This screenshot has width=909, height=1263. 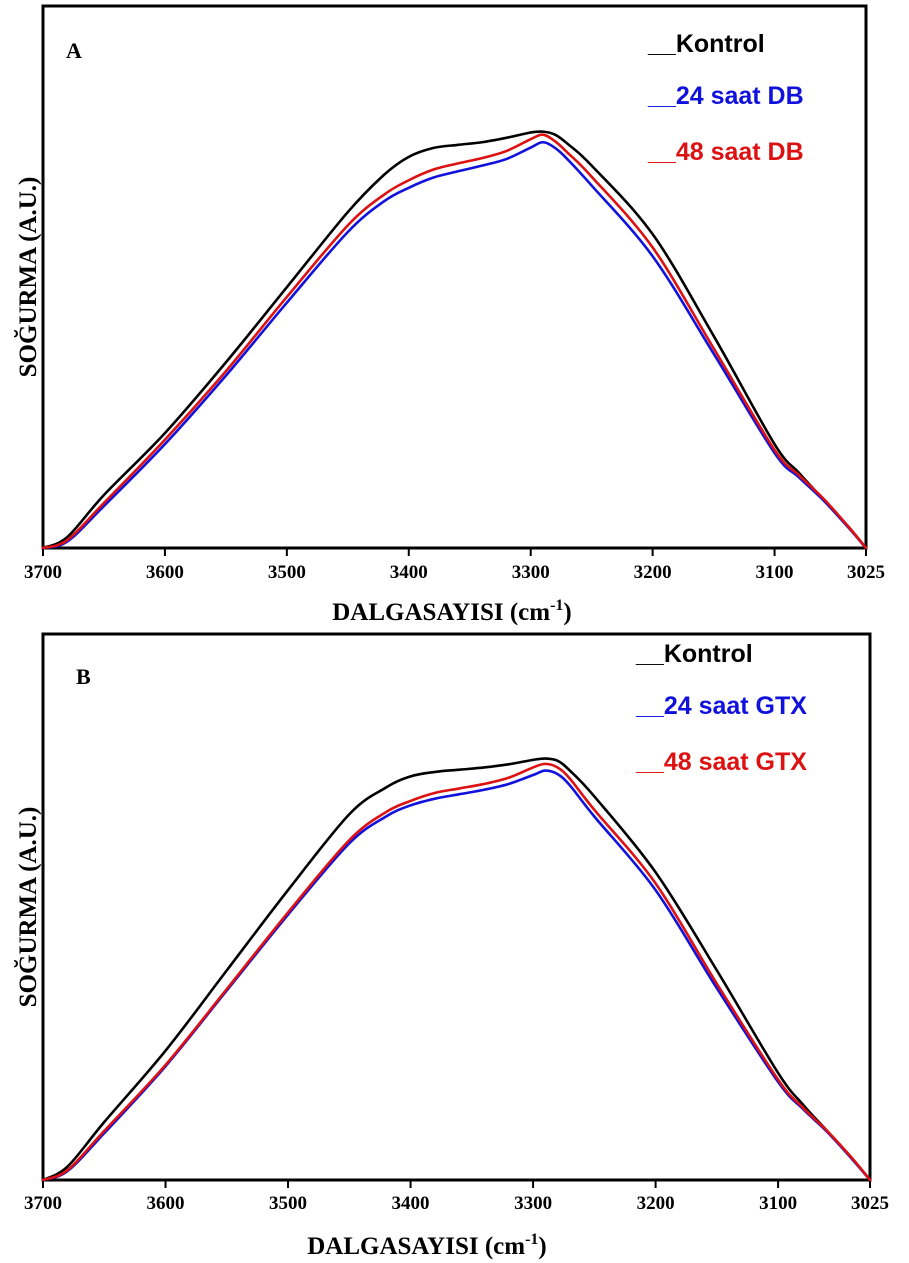 I want to click on panel-label: B, so click(x=83, y=676).